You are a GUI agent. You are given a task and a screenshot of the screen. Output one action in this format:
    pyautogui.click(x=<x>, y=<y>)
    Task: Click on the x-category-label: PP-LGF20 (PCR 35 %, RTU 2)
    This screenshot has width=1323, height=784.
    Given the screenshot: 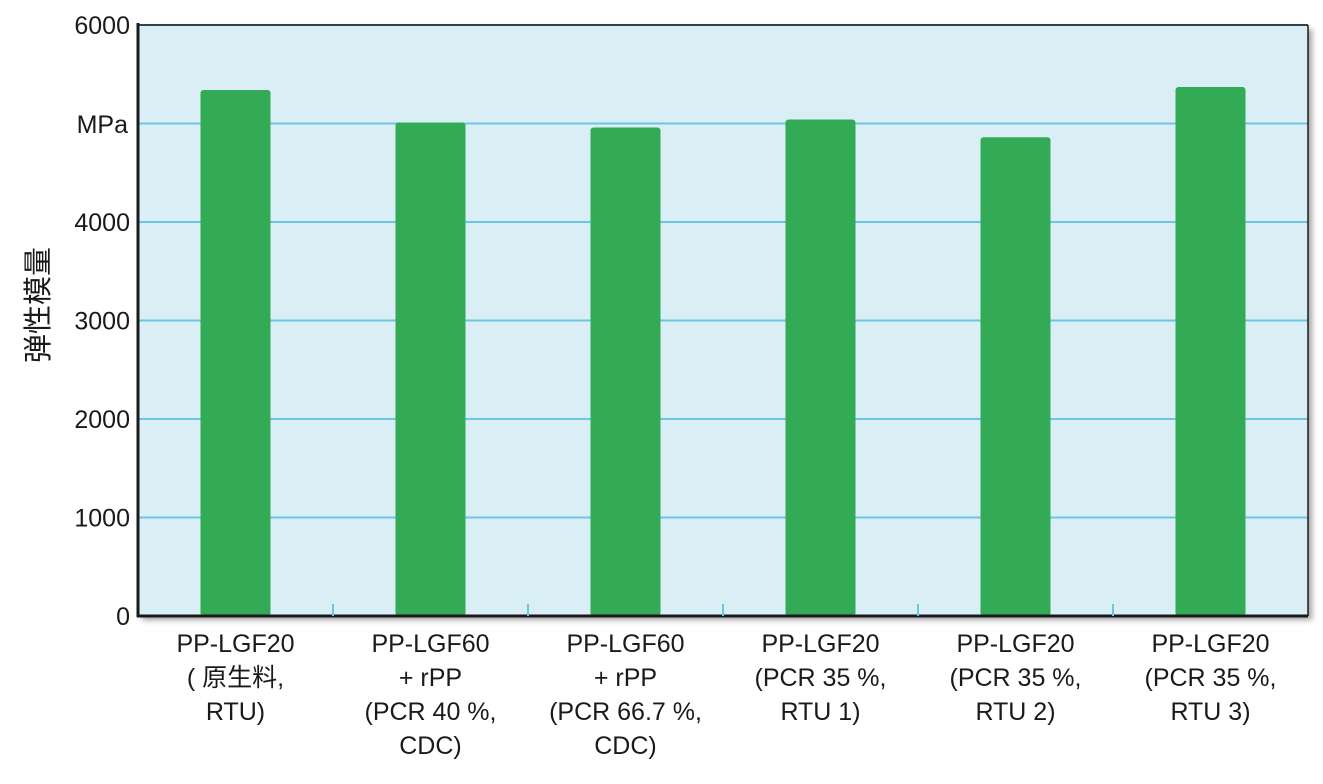 What is the action you would take?
    pyautogui.click(x=1016, y=678)
    